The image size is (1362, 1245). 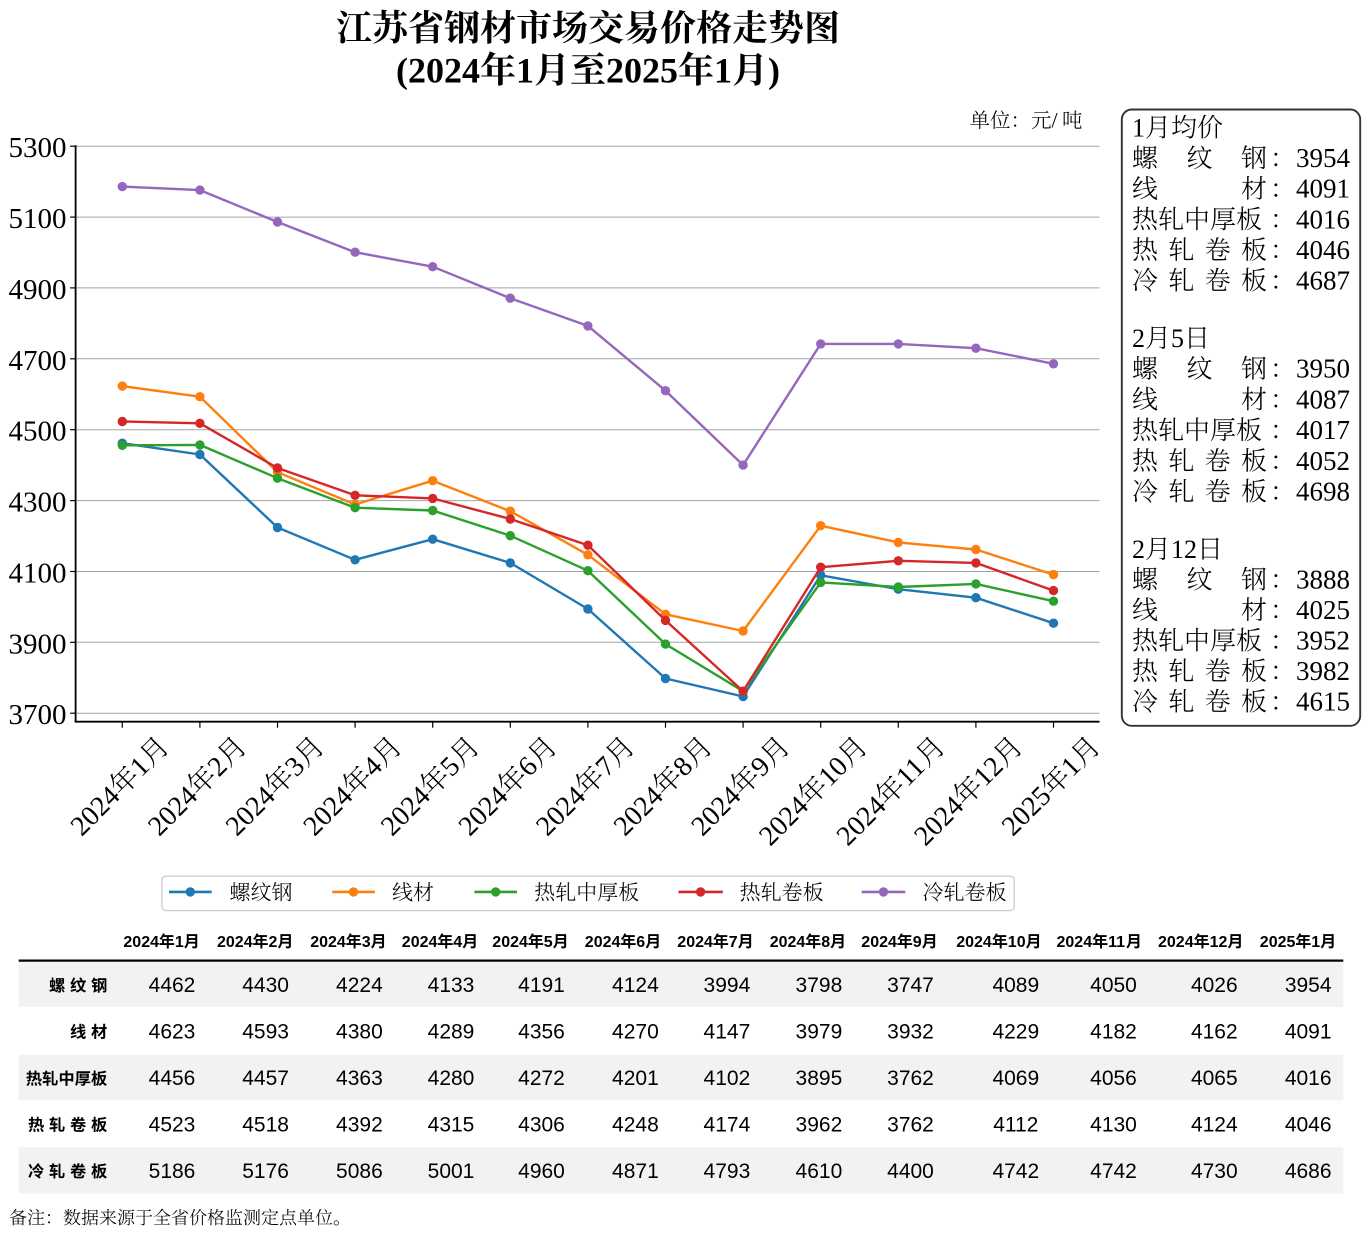 I want to click on svg-text: 3762, so click(x=910, y=1078).